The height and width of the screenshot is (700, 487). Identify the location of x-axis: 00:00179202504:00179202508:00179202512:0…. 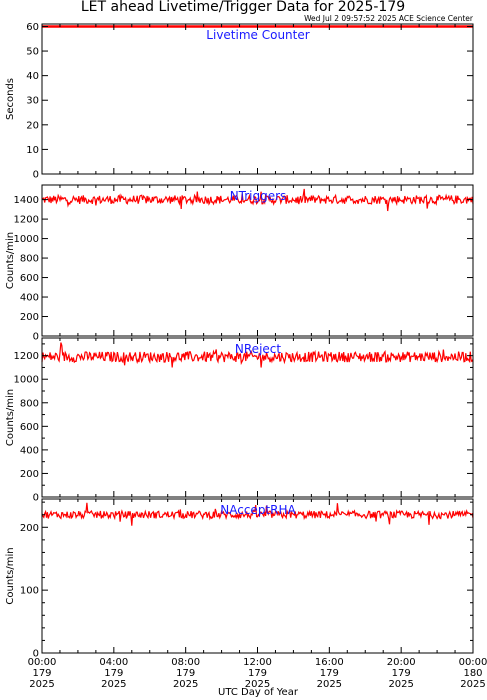
(257, 673).